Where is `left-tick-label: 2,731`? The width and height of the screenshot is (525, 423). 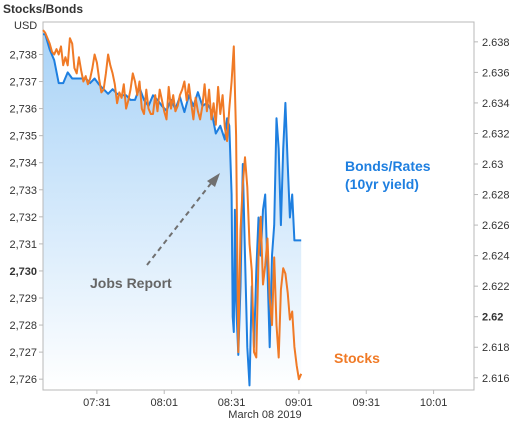
left-tick-label: 2,731 is located at coordinates (23, 245).